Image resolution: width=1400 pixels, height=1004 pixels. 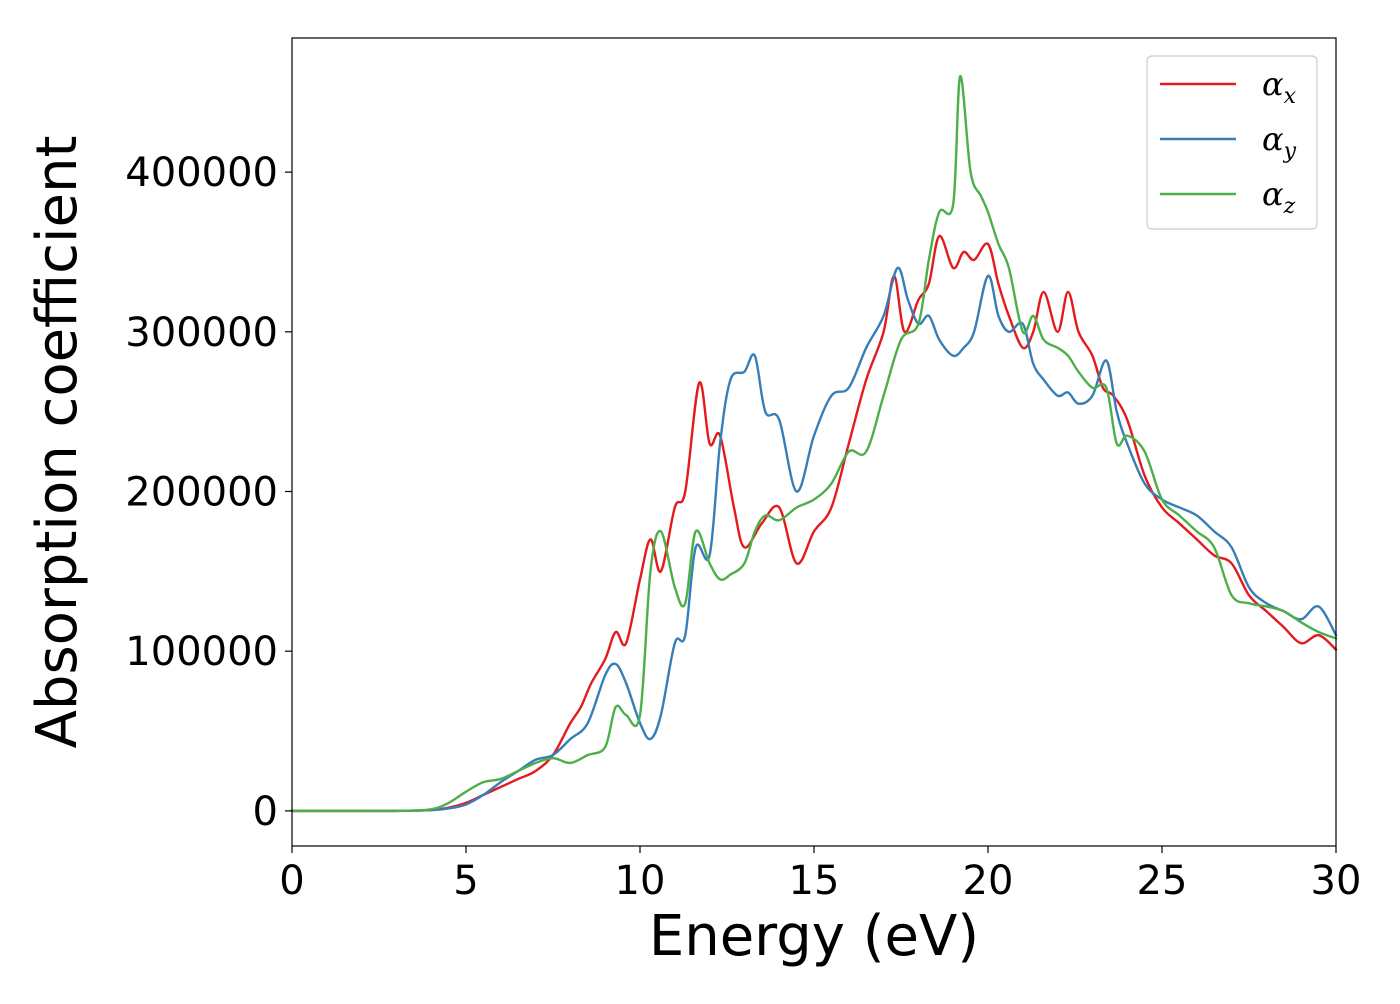 What do you see at coordinates (201, 493) in the screenshot?
I see `y-tick-label: 200000` at bounding box center [201, 493].